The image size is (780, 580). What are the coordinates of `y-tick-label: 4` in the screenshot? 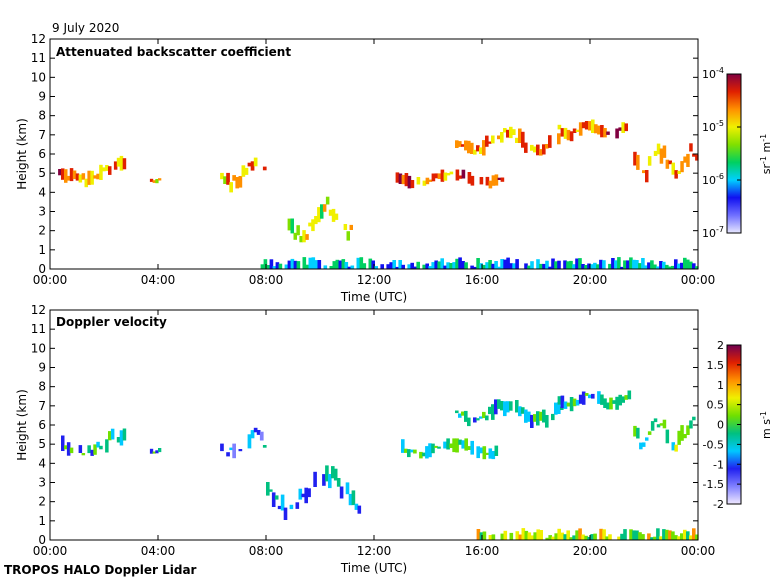 It's located at (42, 192).